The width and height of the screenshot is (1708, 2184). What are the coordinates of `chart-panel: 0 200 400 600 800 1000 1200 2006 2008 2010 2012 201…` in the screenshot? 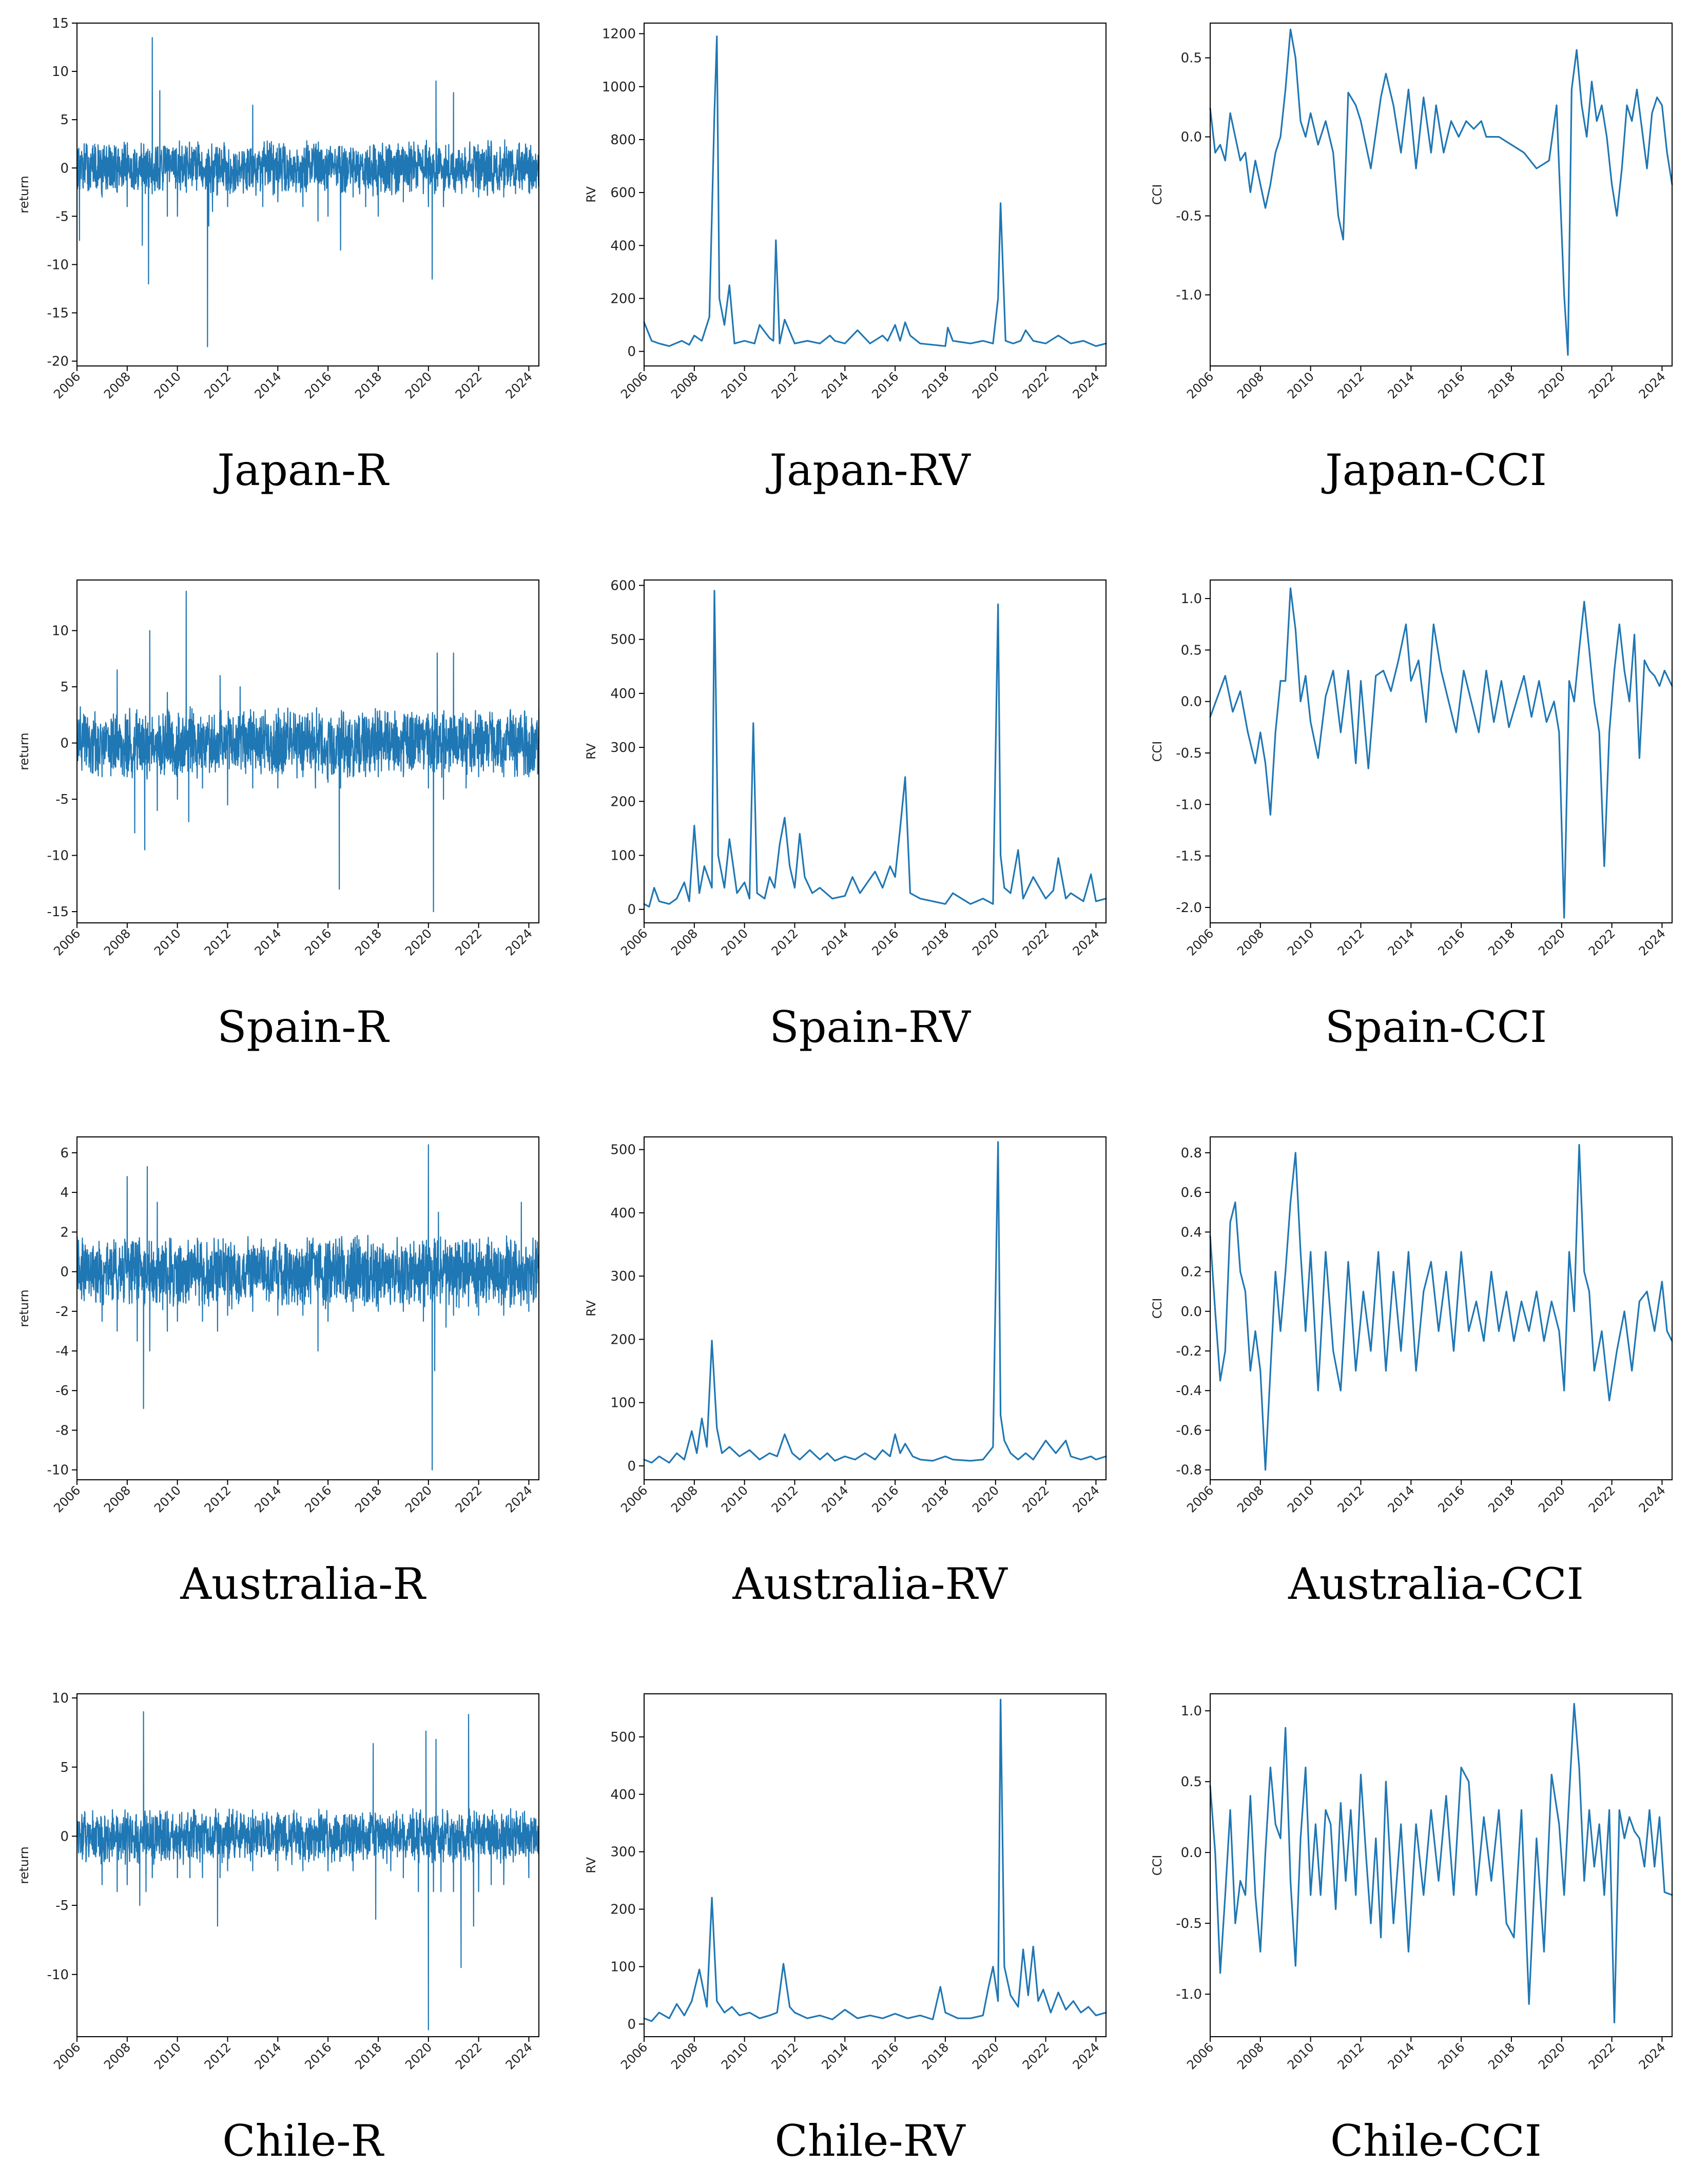 It's located at (845, 259).